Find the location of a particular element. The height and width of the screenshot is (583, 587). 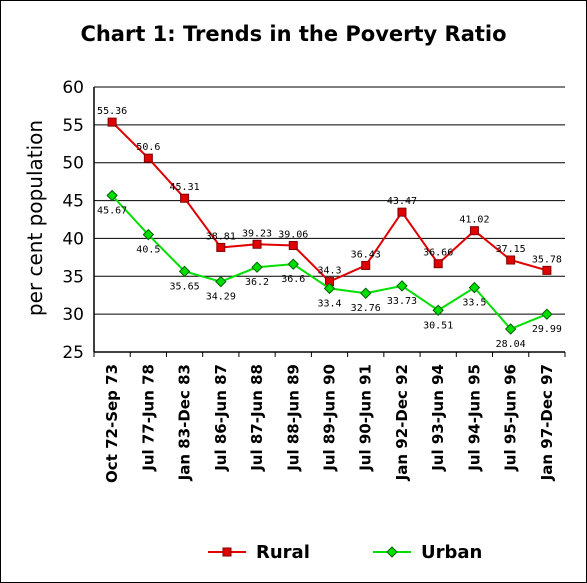

x-tick-label: Jul 94-Jun 95 is located at coordinates (474, 418).